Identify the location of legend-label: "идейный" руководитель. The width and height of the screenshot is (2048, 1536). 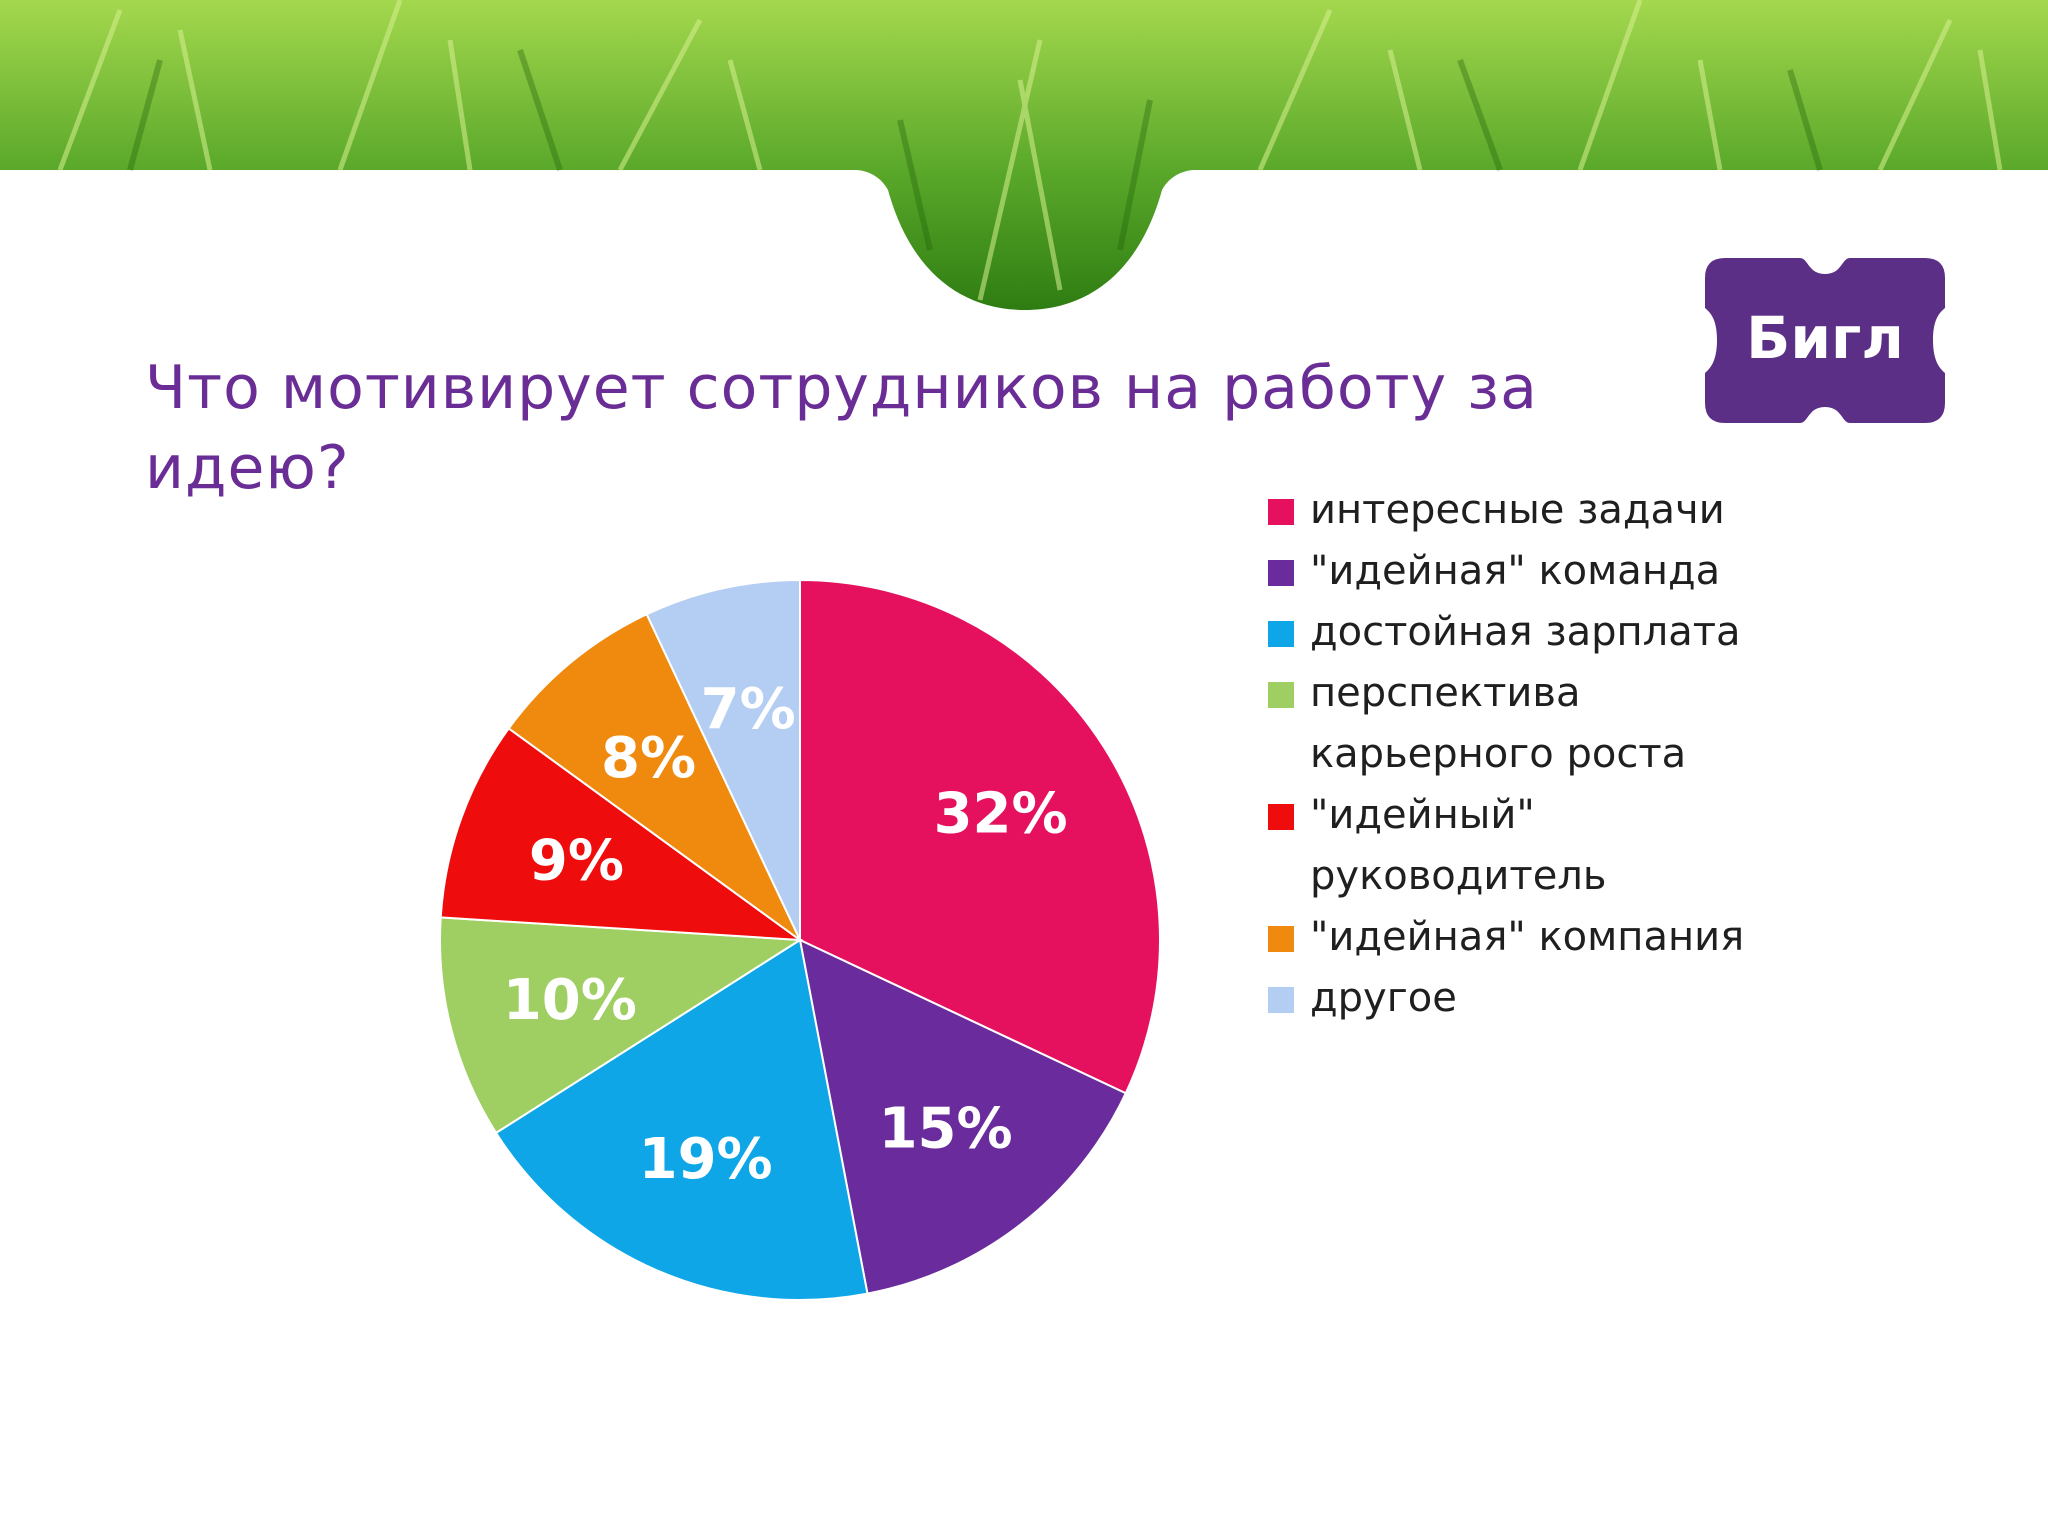
(1458, 845).